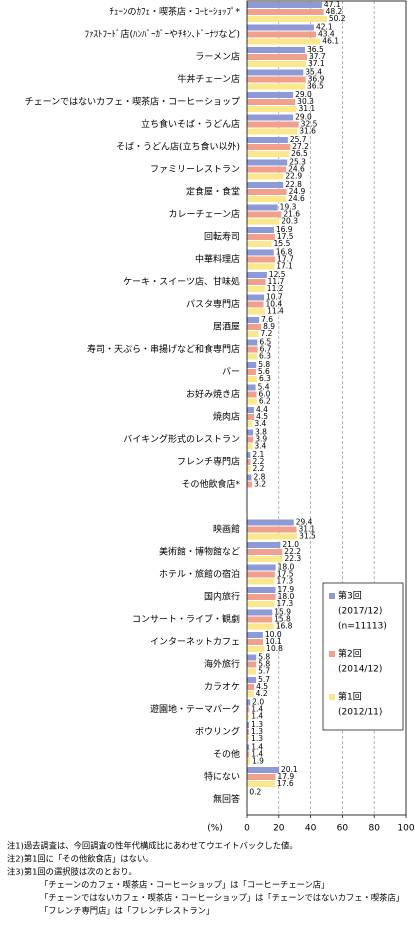  Describe the element at coordinates (208, 79) in the screenshot. I see `category-label: 牛丼チェーン店` at that location.